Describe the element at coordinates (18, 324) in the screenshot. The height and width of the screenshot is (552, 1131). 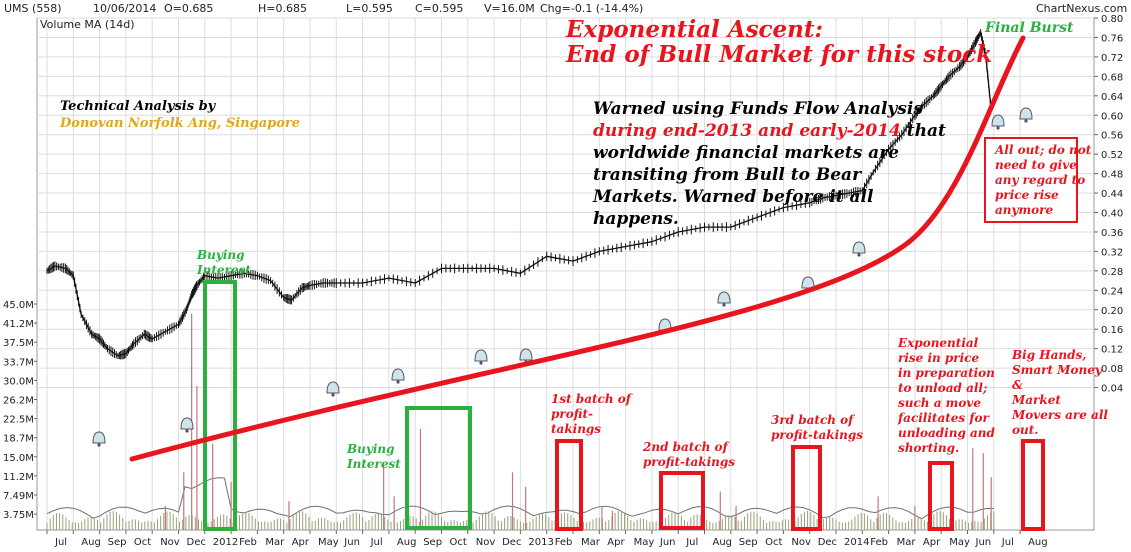
I see `volume-tick-label: 41.2M` at that location.